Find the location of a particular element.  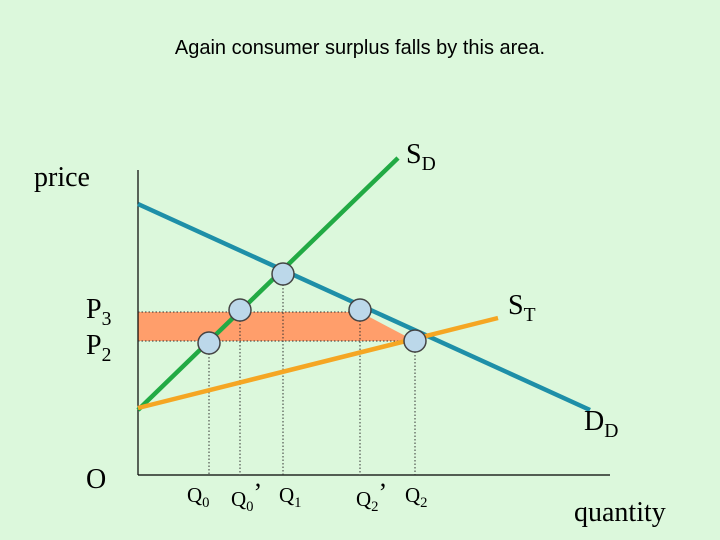

consumer-surplus-loss-area is located at coordinates (276, 326).